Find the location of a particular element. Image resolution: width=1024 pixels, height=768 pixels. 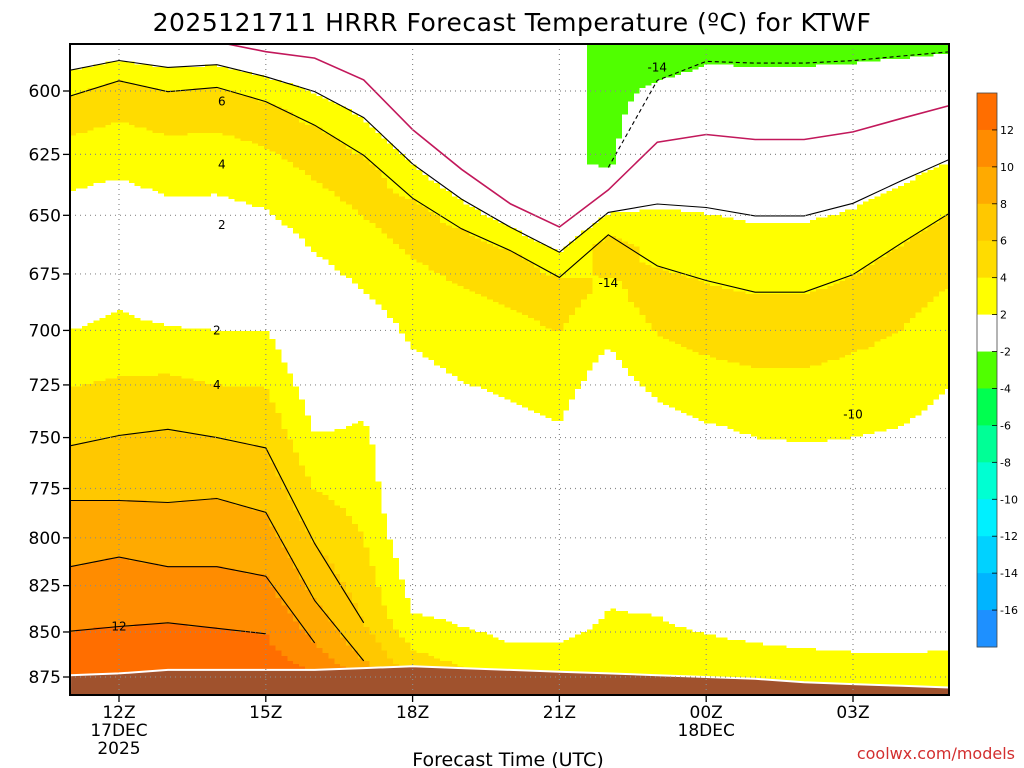

colorbar-swatch is located at coordinates (987, 296).